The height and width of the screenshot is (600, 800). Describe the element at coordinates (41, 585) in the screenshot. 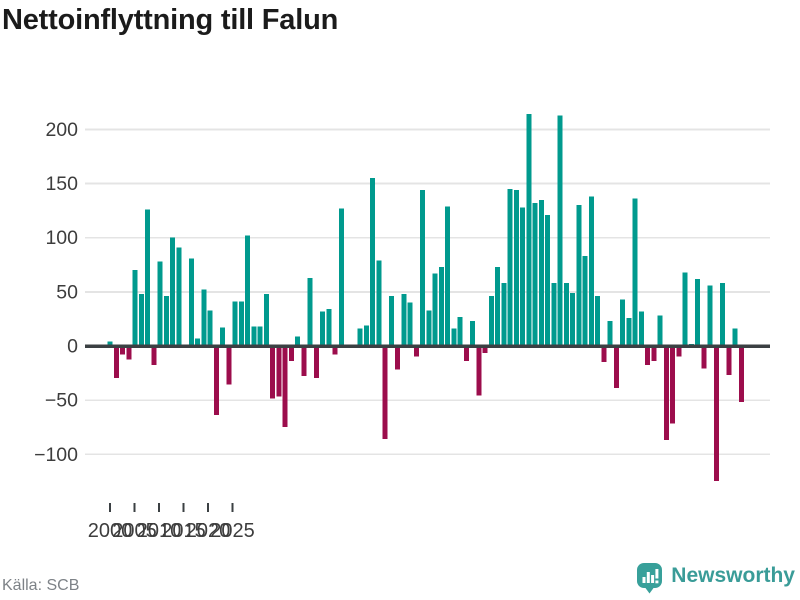

I see `source-note: Källa: SCB` at that location.